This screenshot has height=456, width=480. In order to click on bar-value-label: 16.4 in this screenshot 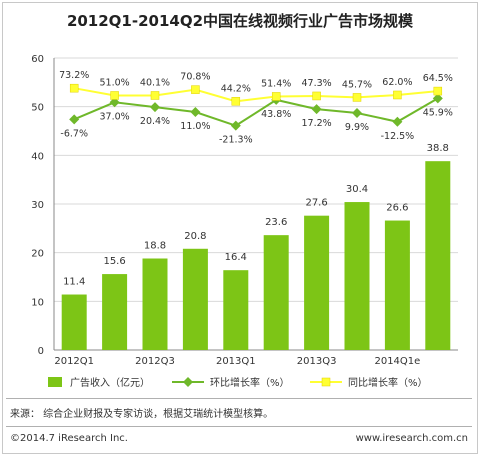, I will do `click(236, 257)`.